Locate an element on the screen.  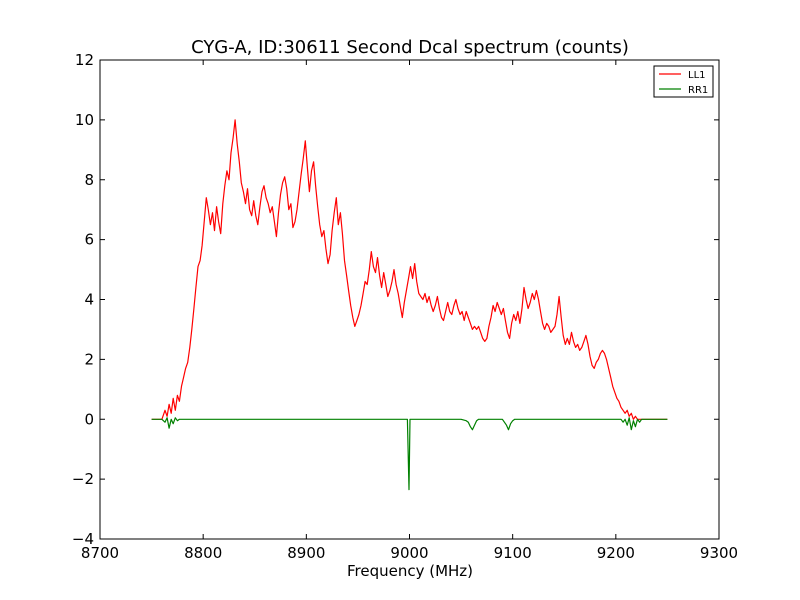
x-axis-label: Frequency (MHz) is located at coordinates (410, 571).